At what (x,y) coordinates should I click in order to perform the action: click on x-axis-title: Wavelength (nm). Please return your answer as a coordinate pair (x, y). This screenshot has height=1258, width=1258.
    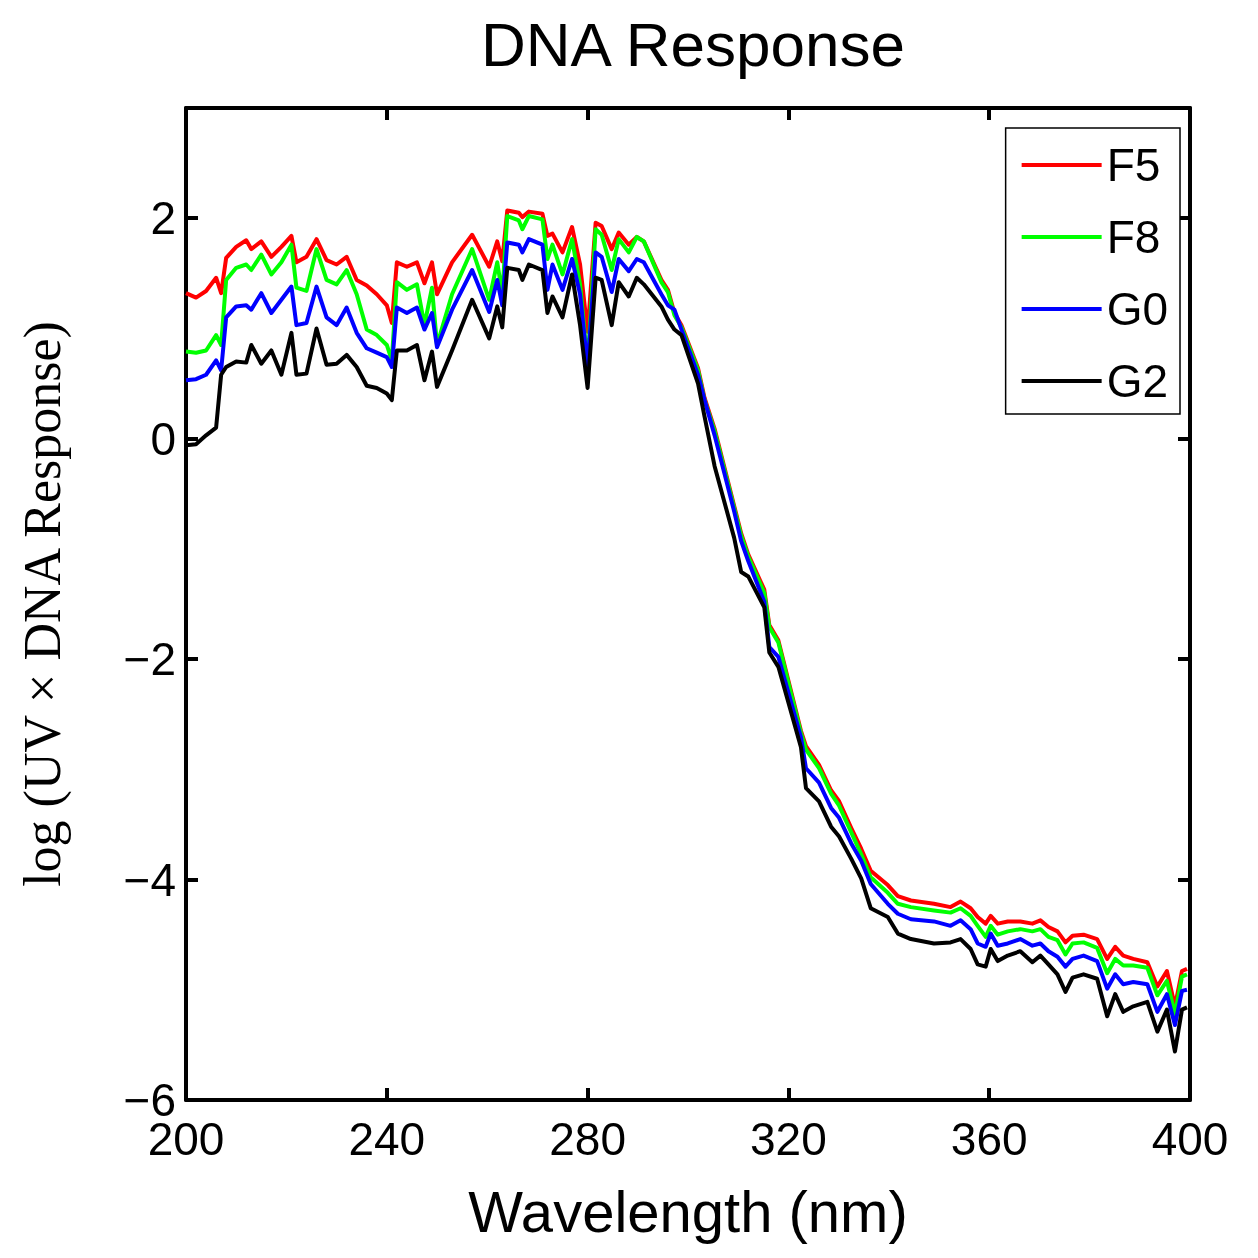
    Looking at the image, I should click on (688, 1211).